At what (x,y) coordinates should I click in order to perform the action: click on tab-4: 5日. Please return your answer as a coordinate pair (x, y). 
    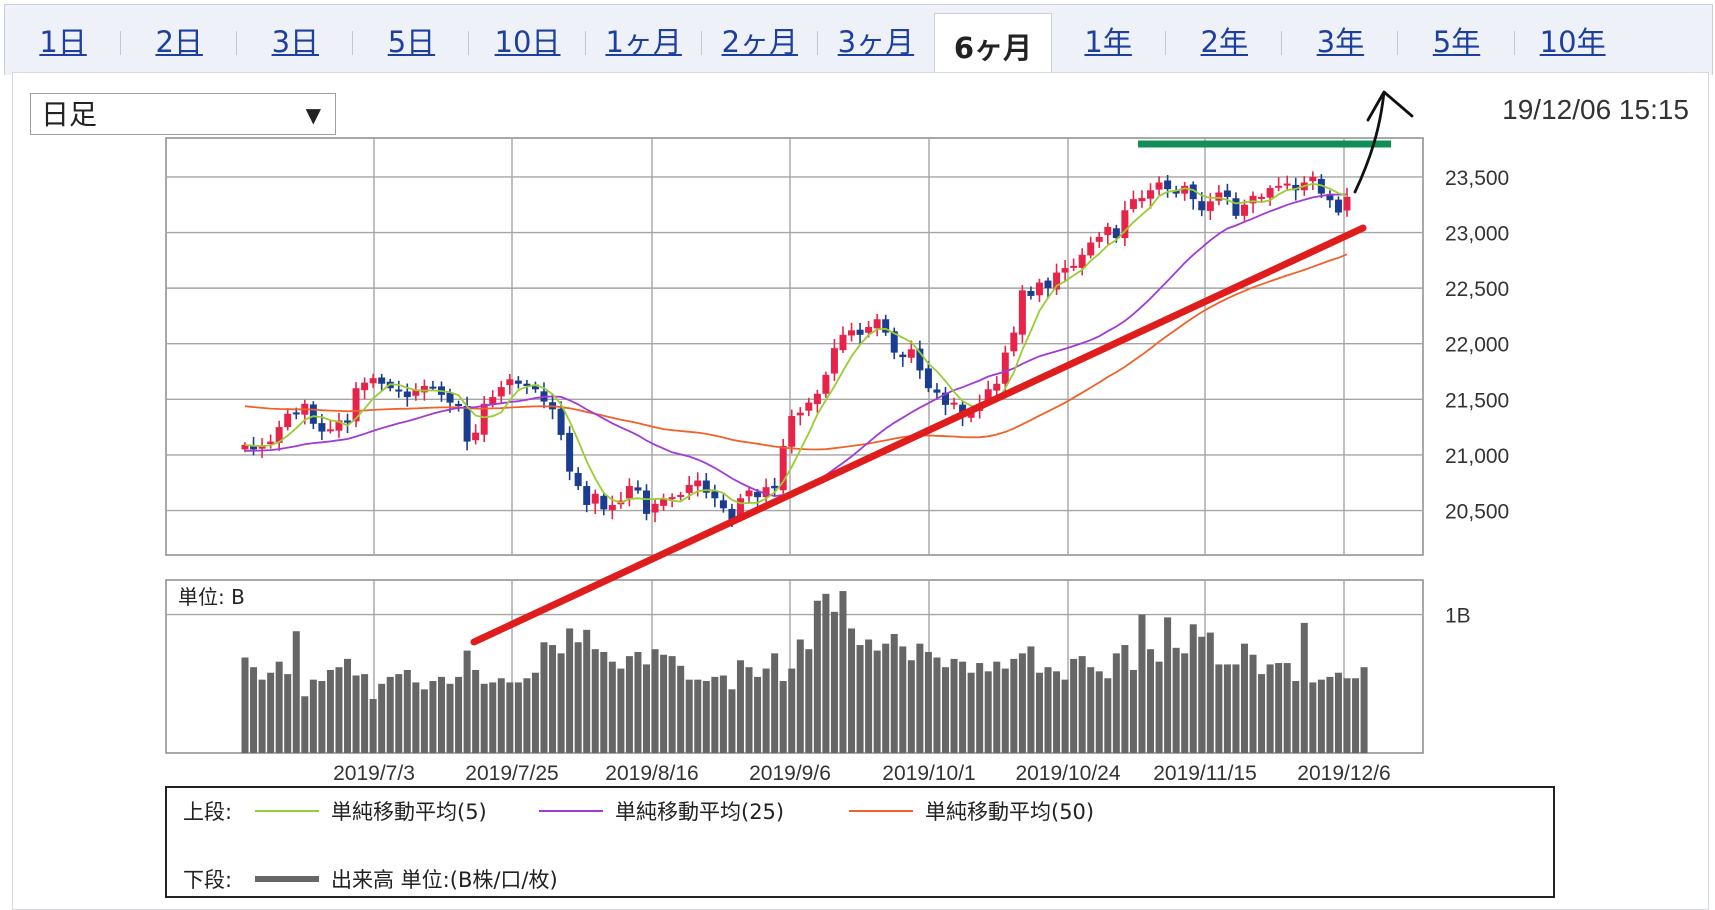
    Looking at the image, I should click on (411, 40).